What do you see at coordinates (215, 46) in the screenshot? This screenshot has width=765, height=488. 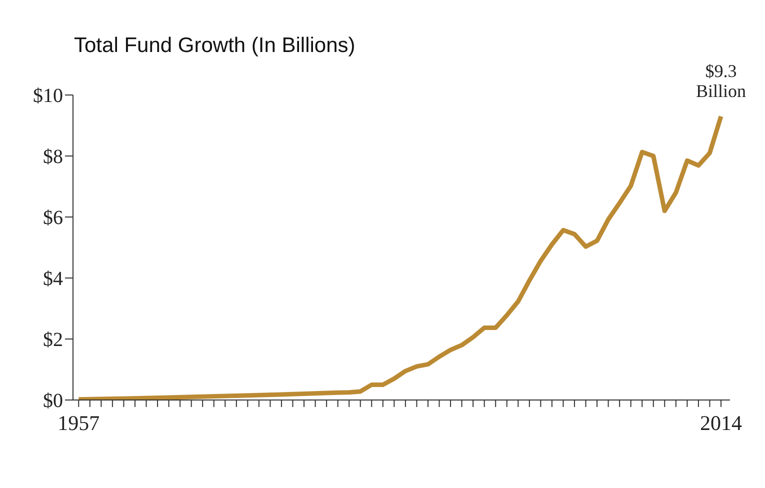 I see `chart-title: Total Fund Growth (In Billions)` at bounding box center [215, 46].